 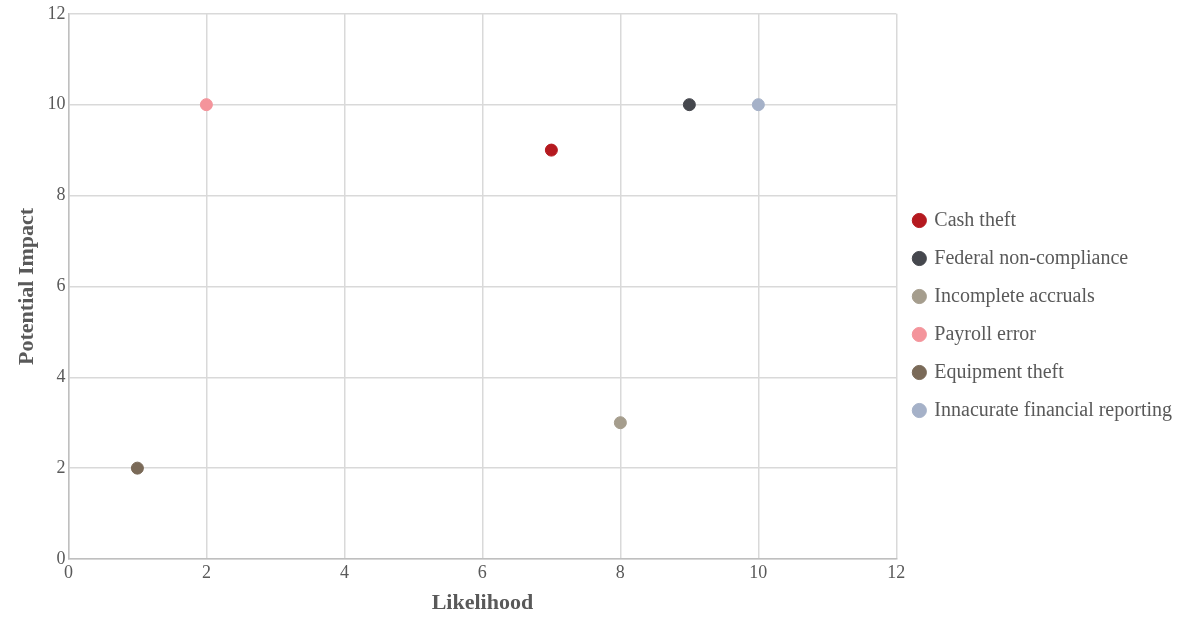 What do you see at coordinates (1053, 409) in the screenshot?
I see `legend-label: Innacurate financial reporting` at bounding box center [1053, 409].